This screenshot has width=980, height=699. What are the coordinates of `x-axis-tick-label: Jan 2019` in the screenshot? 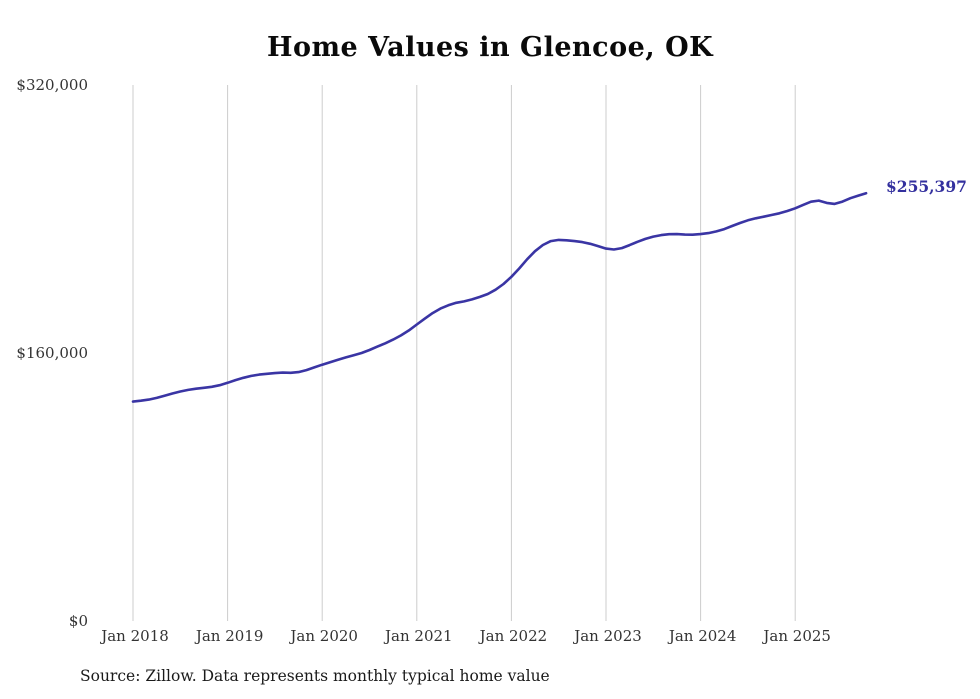 It's located at (229, 636).